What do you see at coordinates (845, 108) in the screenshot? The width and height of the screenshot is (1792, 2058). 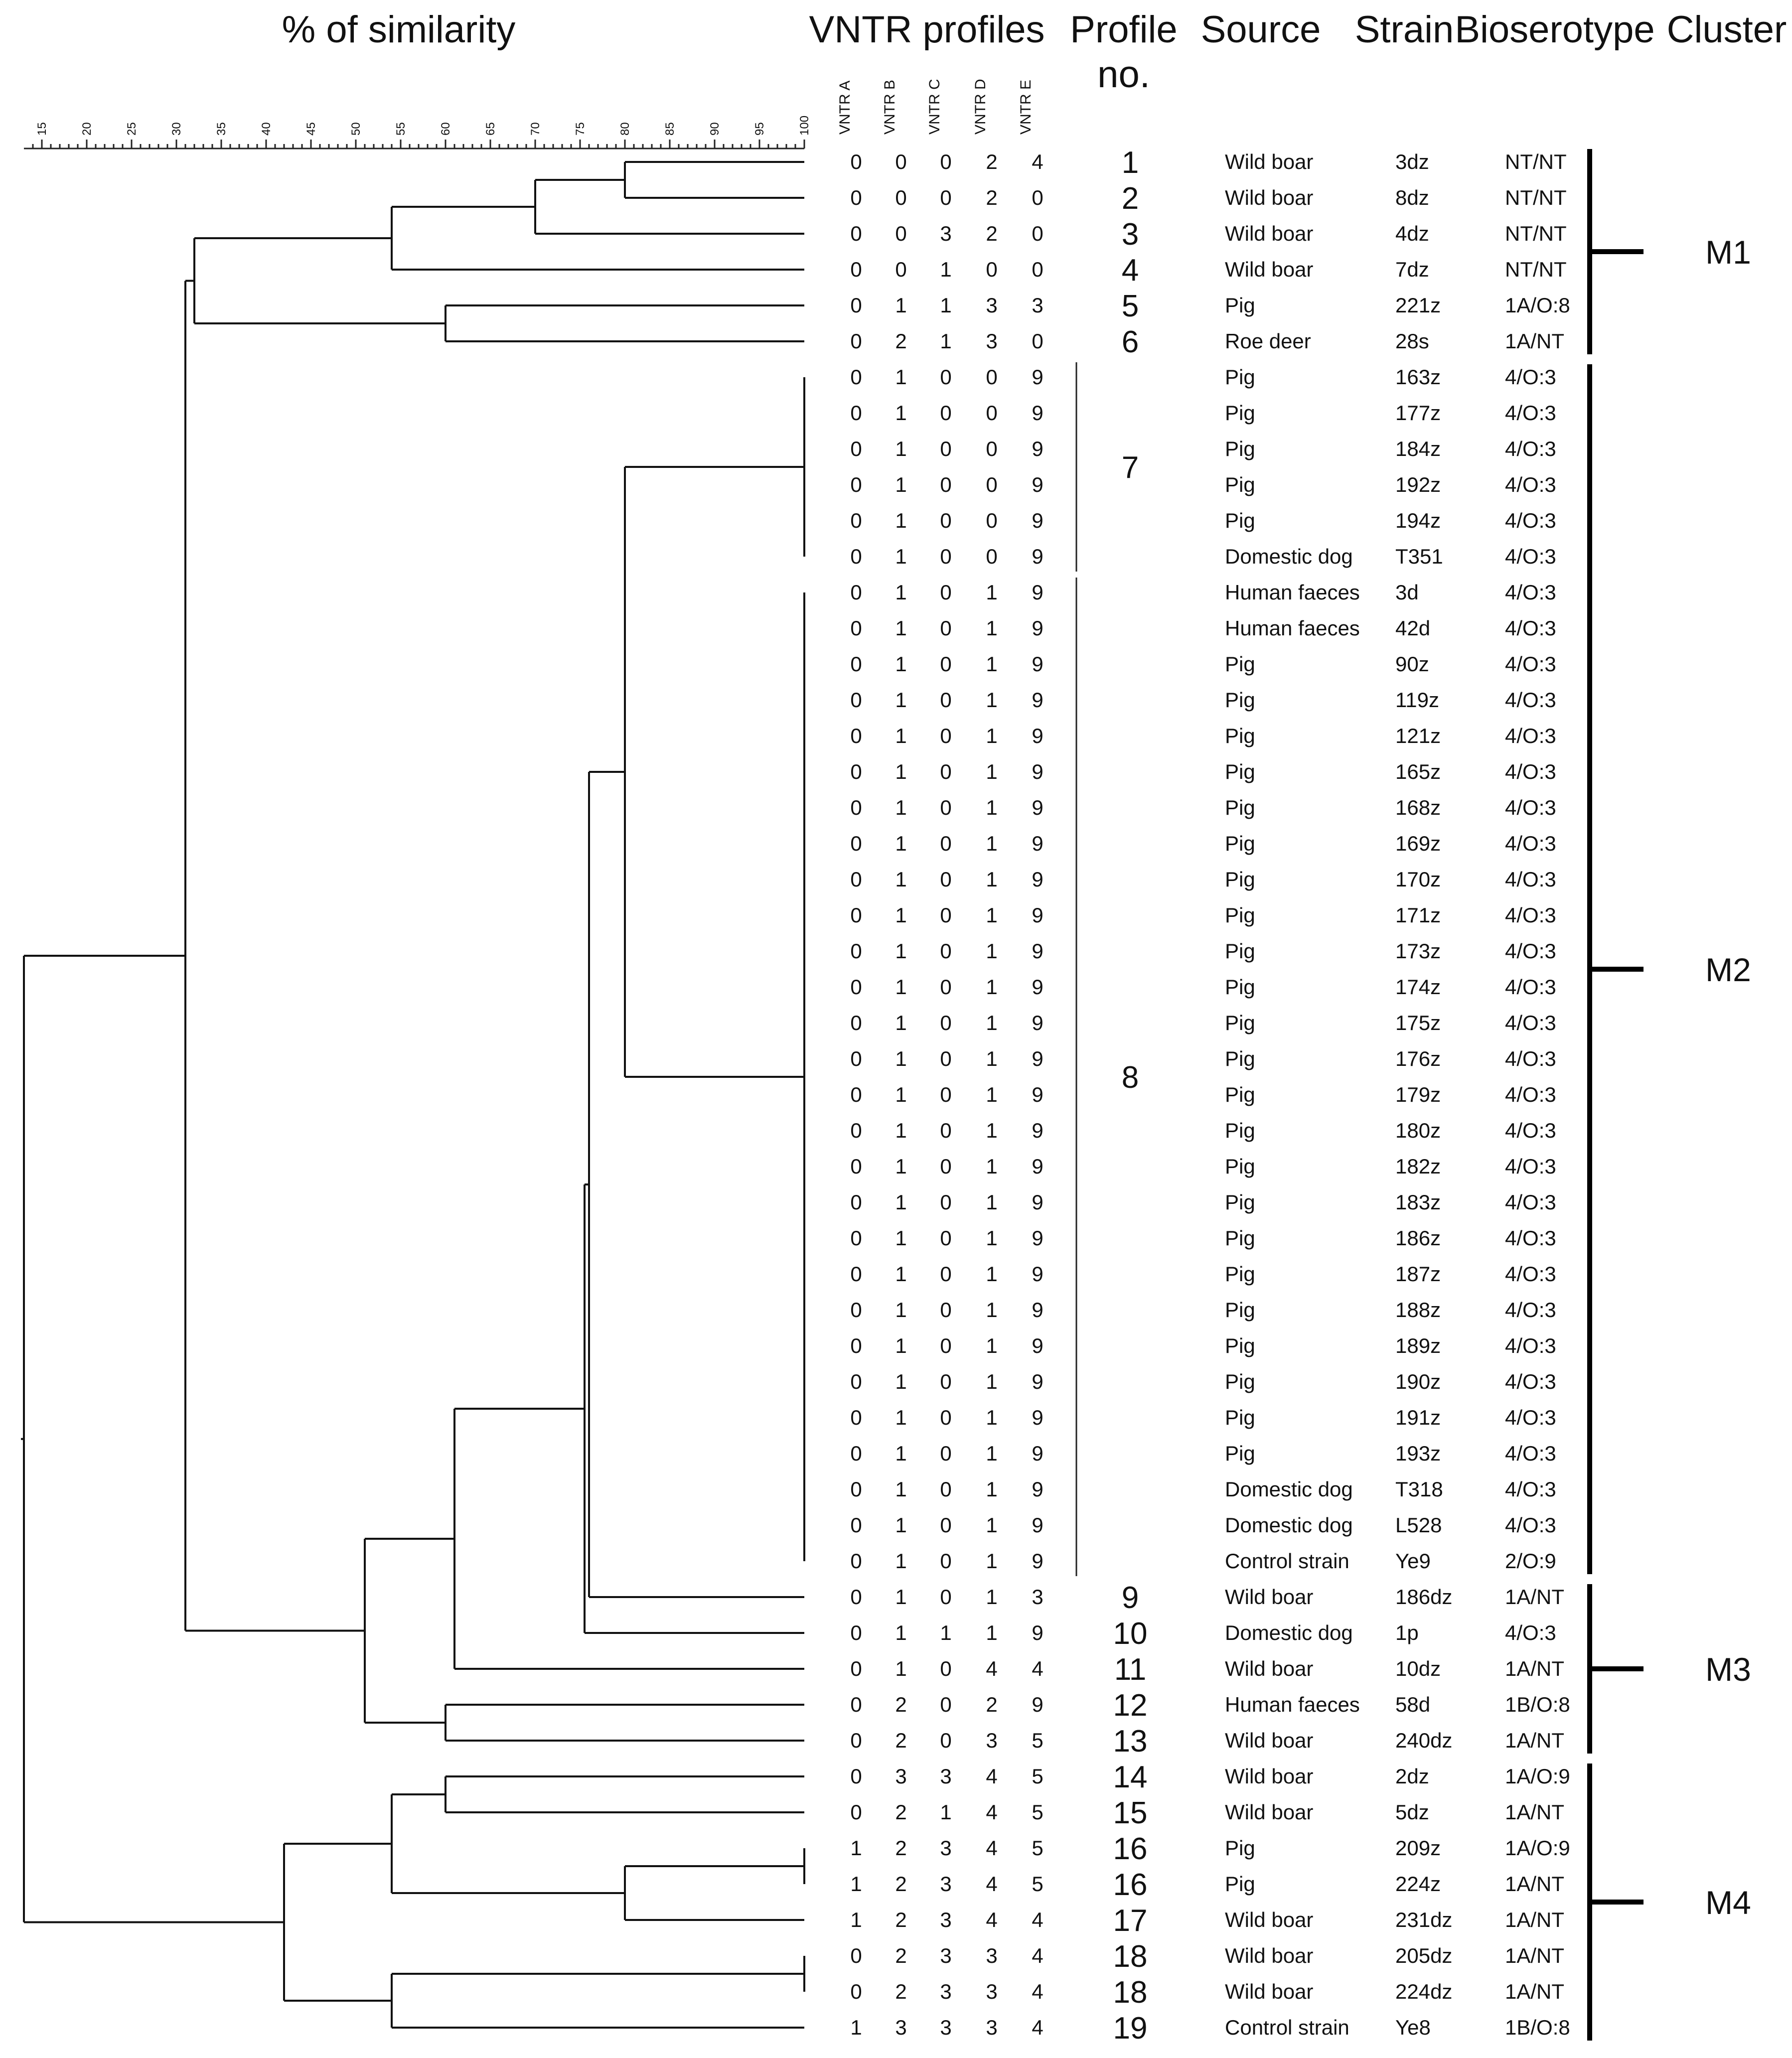 I see `vntr-column-a: VNTR A` at bounding box center [845, 108].